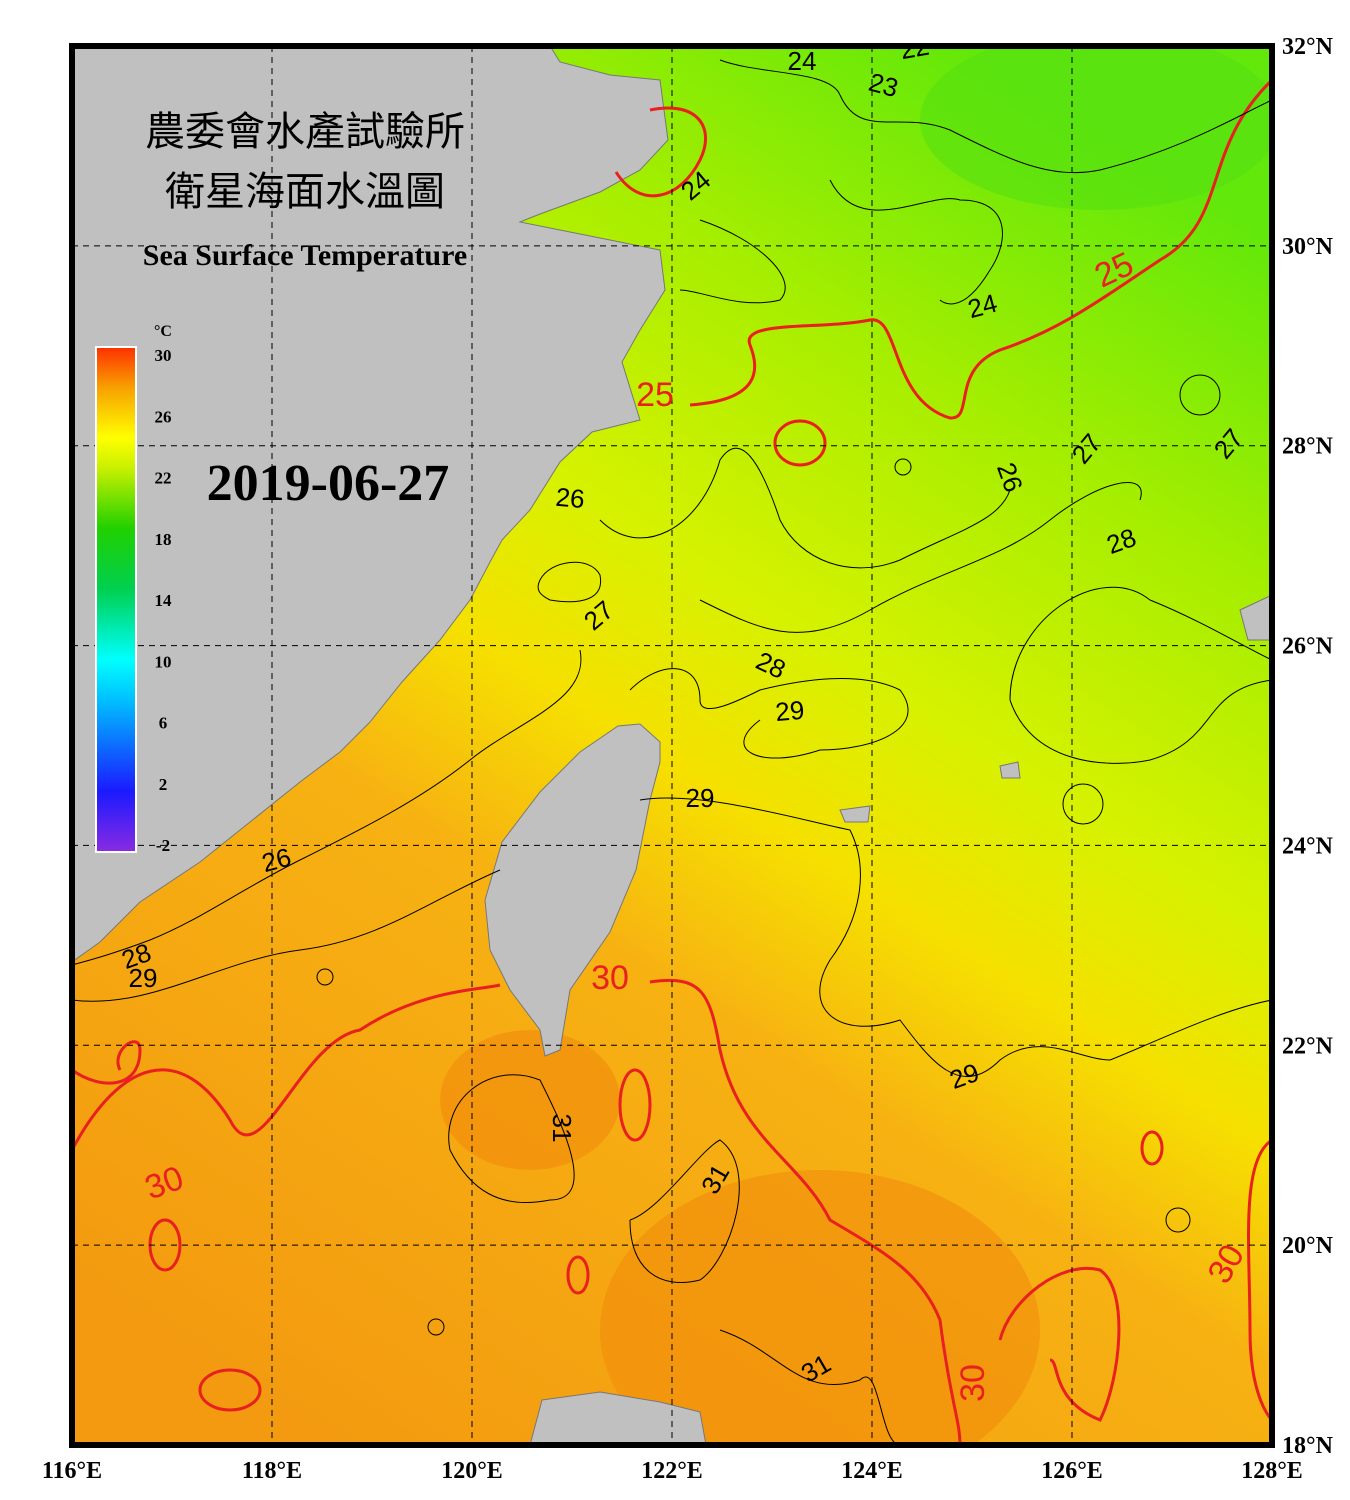  Describe the element at coordinates (915, 48) in the screenshot. I see `contour-label: 22` at that location.